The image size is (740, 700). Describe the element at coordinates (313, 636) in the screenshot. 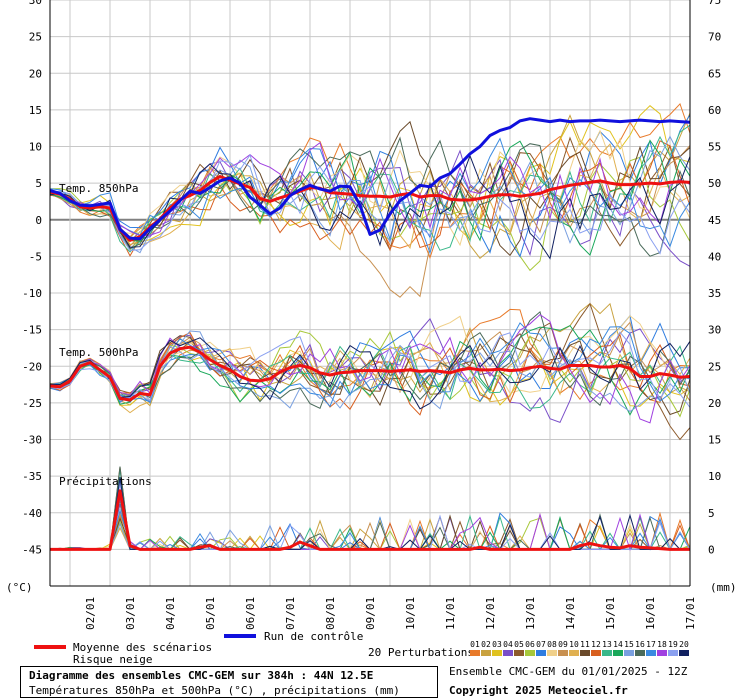

I see `legend-control-label: Run de contrôle` at that location.